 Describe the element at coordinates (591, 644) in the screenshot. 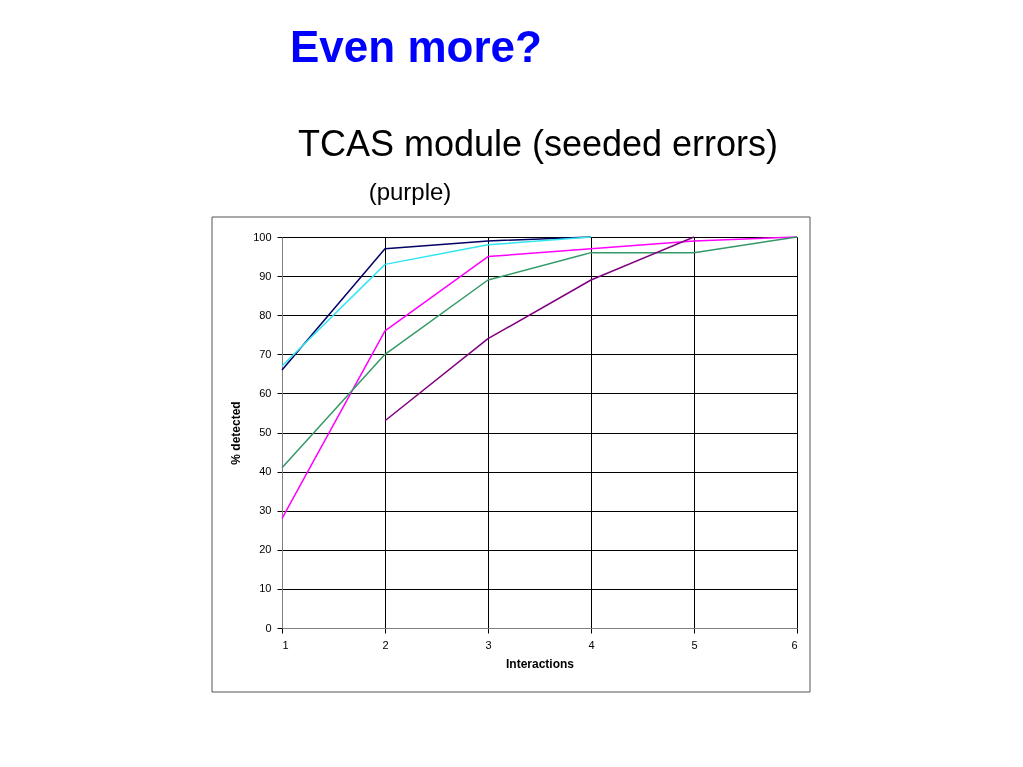

I see `x-tick-label: 4` at that location.